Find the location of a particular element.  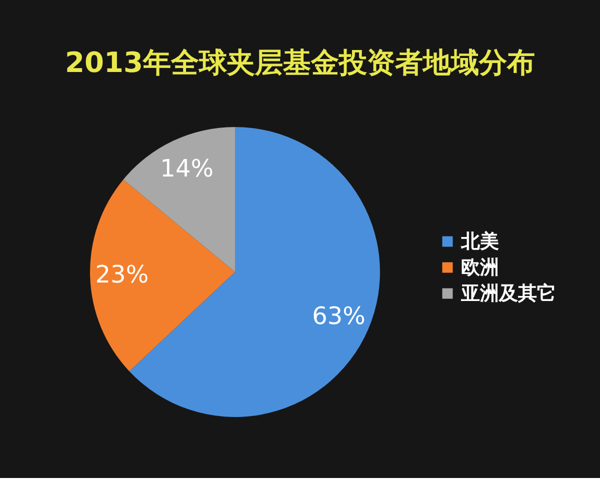

data-label: 23% is located at coordinates (122, 274).